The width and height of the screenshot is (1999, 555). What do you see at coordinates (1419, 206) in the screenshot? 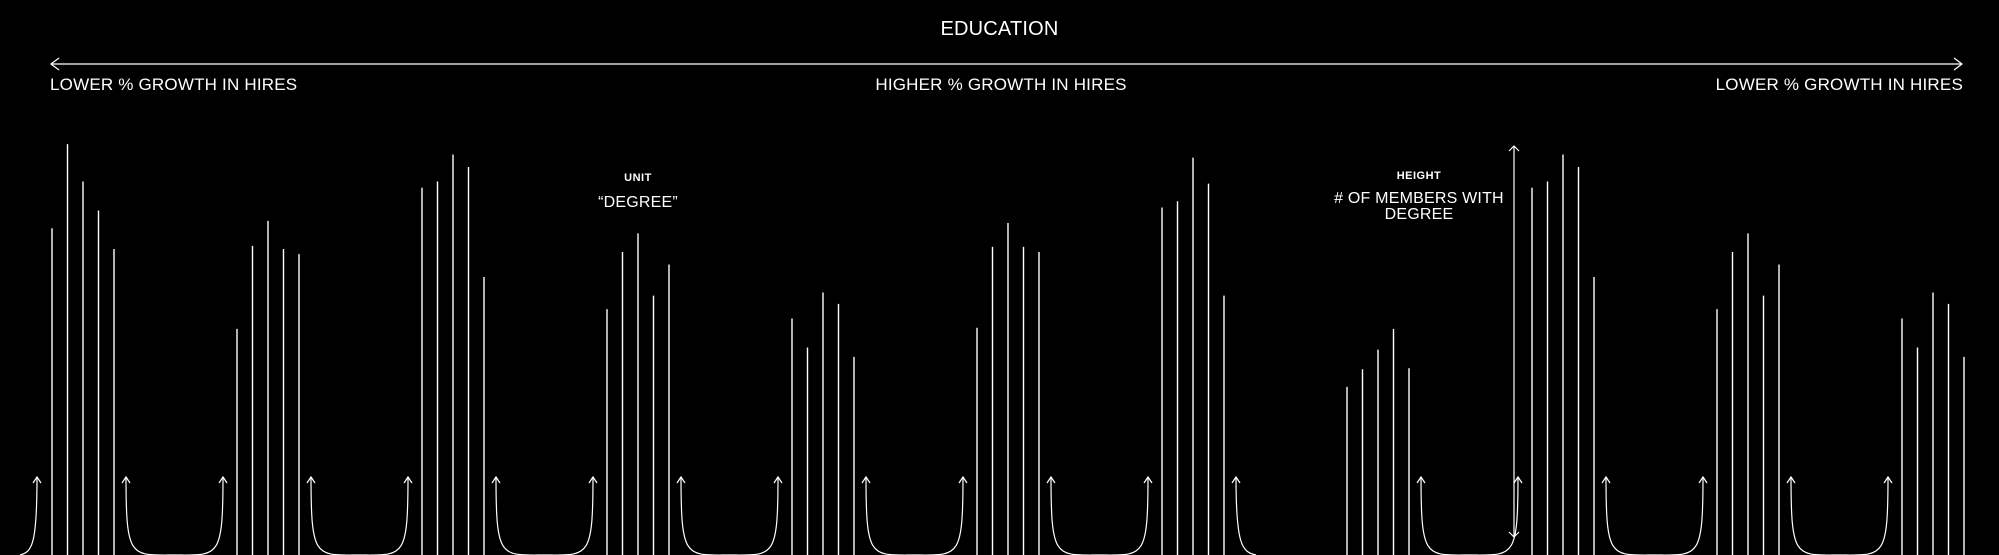
I see `height-legend-text: # OF MEMBERS WITH DEGREE` at bounding box center [1419, 206].